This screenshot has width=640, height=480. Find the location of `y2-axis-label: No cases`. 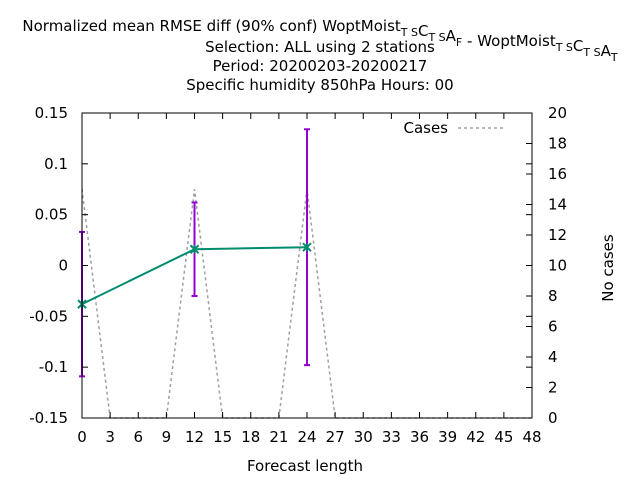

y2-axis-label: No cases is located at coordinates (608, 268).